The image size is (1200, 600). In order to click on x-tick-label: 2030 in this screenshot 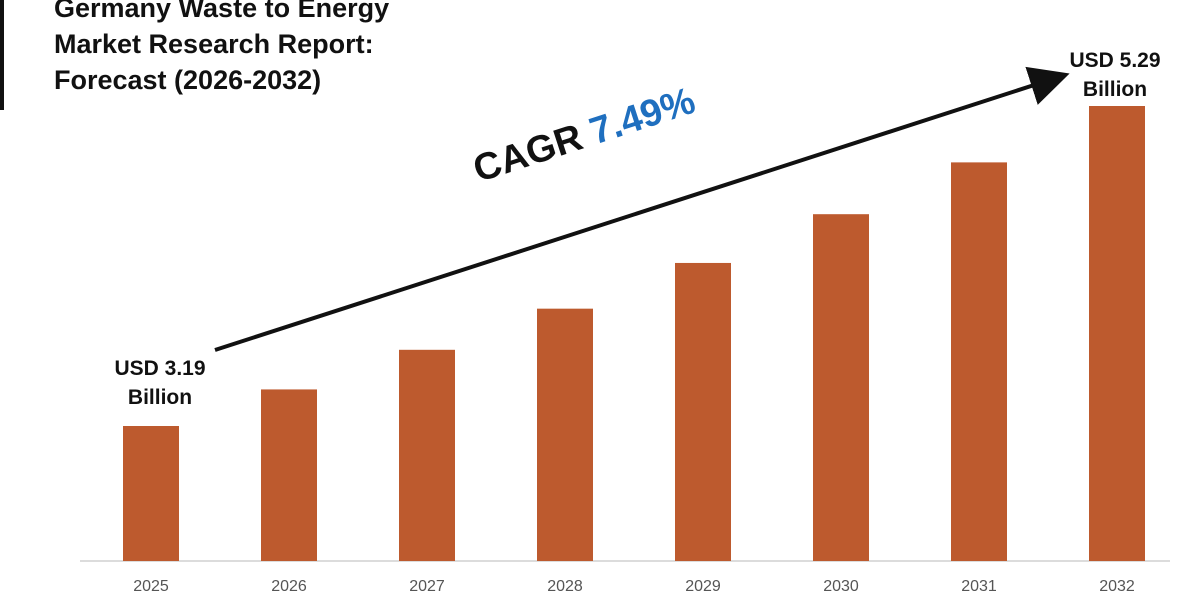, I will do `click(841, 586)`.